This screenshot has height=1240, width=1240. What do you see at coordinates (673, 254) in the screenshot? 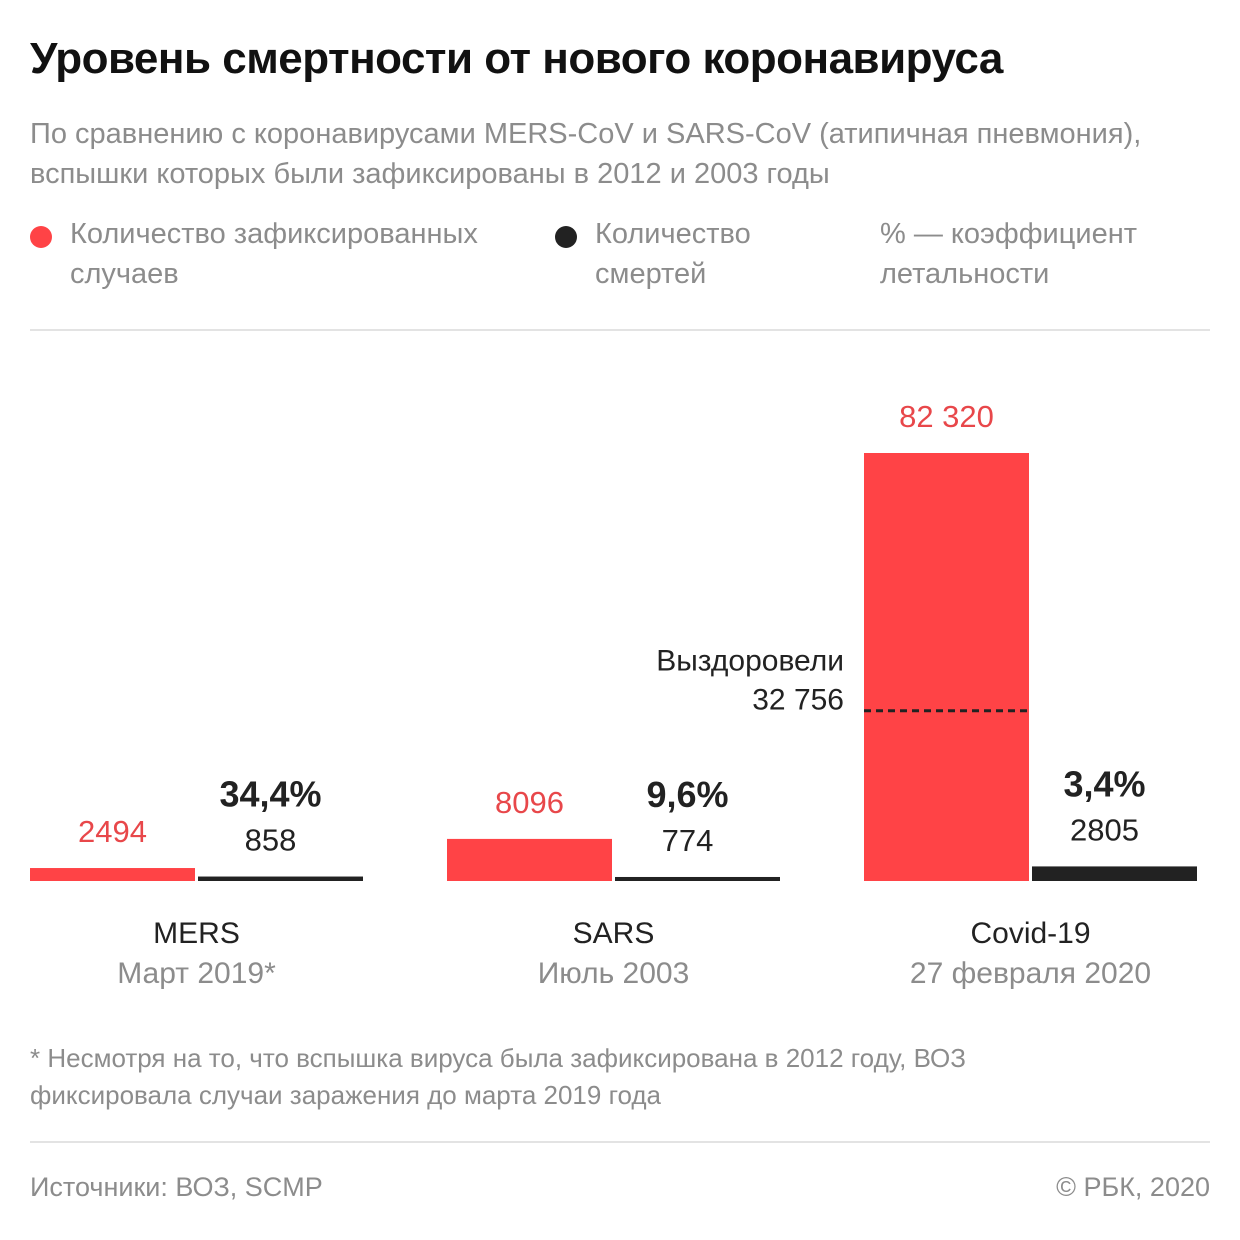
I see `legend-deaths-label: Количество смертей` at bounding box center [673, 254].